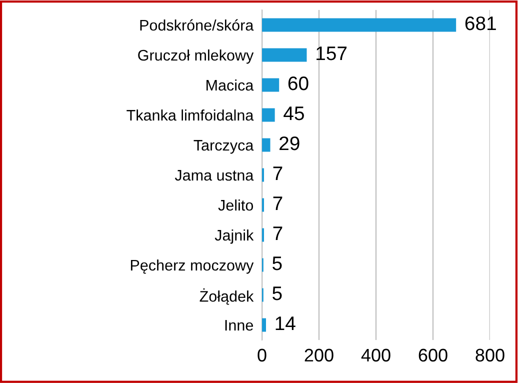 The width and height of the screenshot is (518, 383). Describe the element at coordinates (197, 25) in the screenshot. I see `y-tick-label: Podskróne/skóra` at that location.